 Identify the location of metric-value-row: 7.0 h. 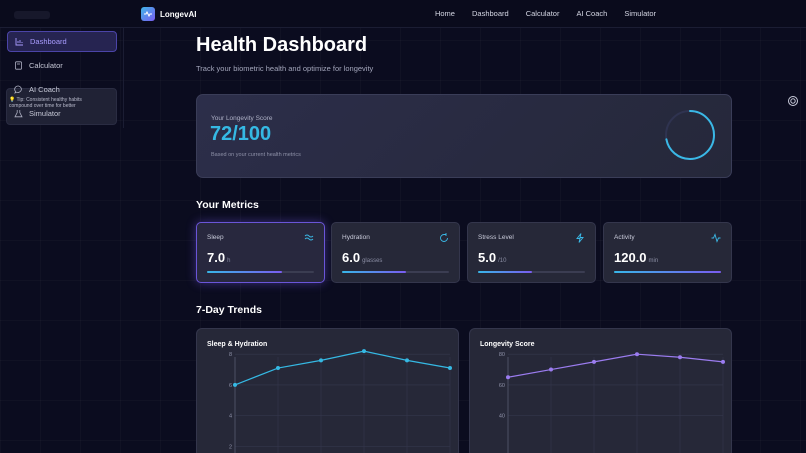
(218, 257).